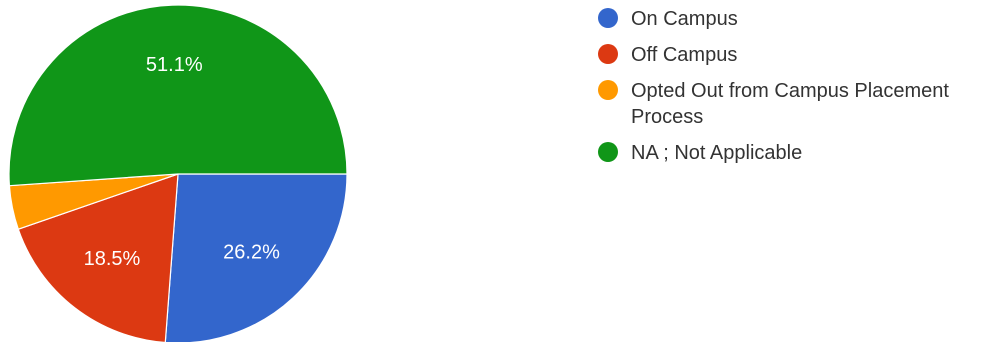  I want to click on legend-item-not-applicable: NA ; Not Applicable, so click(798, 153).